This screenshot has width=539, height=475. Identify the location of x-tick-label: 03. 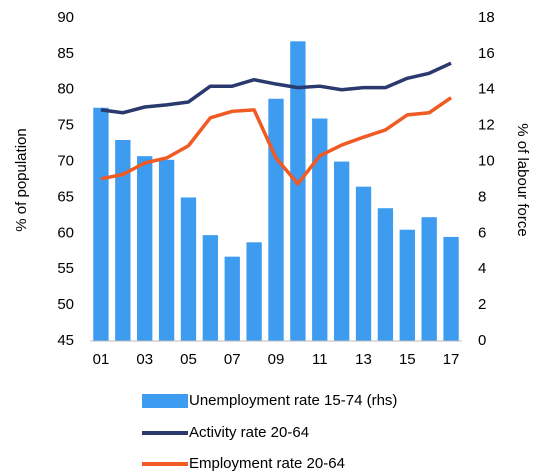
(144, 359).